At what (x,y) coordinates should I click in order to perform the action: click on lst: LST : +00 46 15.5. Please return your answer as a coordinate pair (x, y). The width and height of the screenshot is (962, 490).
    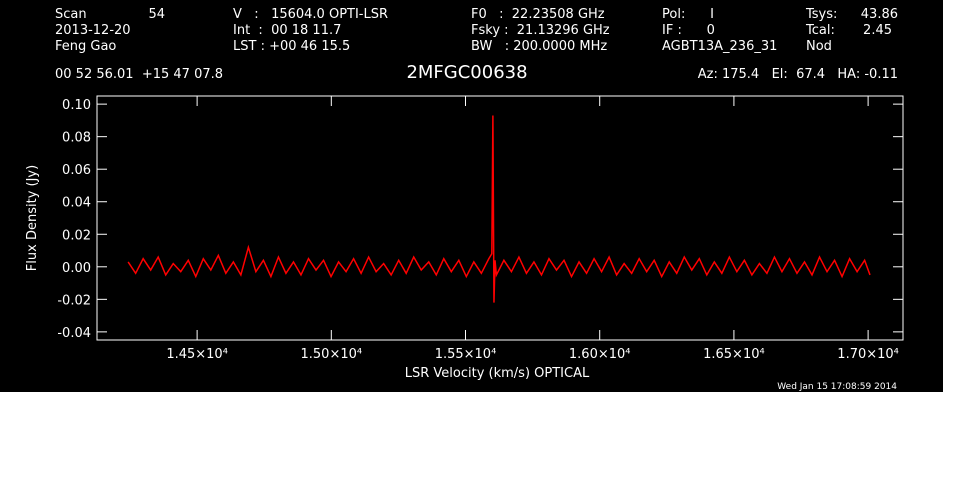
    Looking at the image, I should click on (291, 46).